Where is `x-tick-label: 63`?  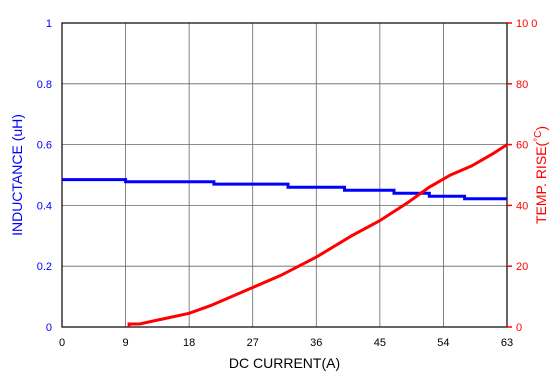 x-tick-label: 63 is located at coordinates (507, 343).